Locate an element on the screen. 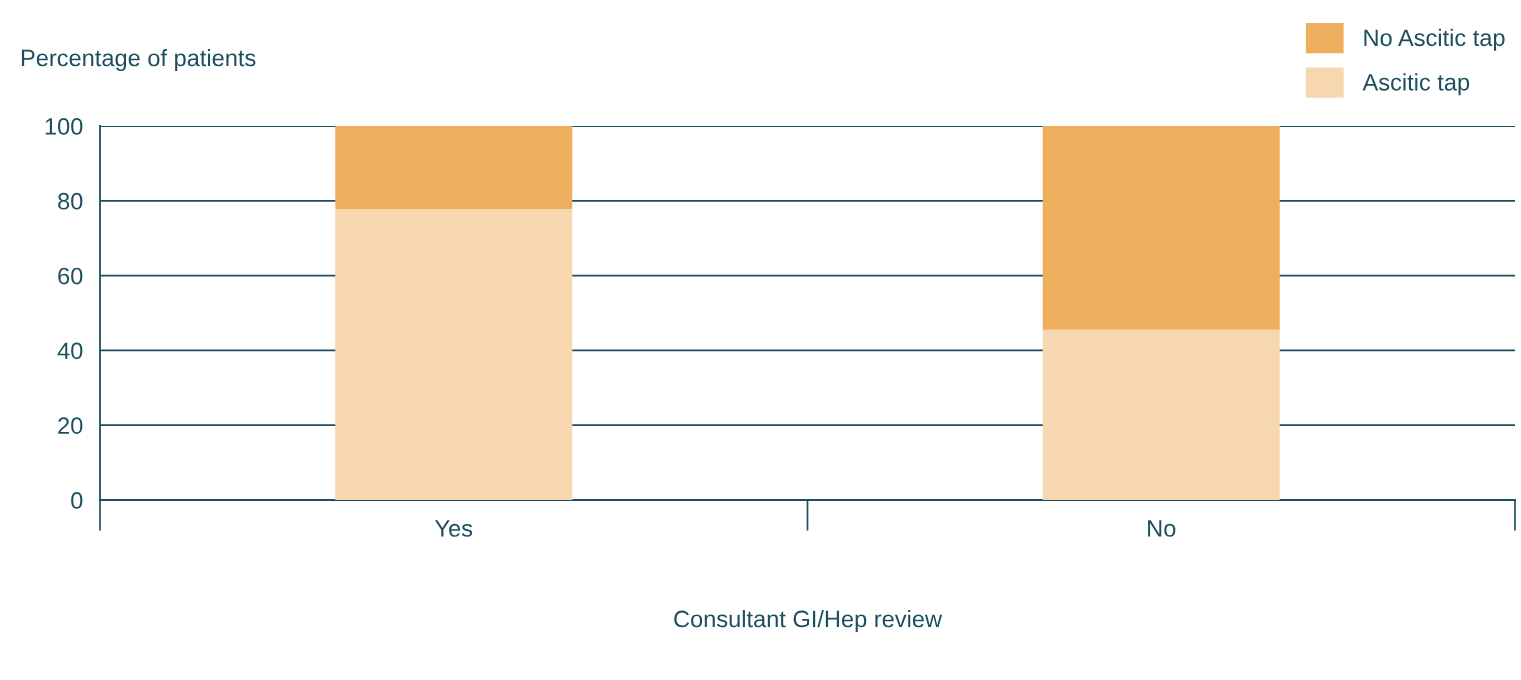 This screenshot has height=680, width=1521. x-axis-title: Consultant GI/Hep review is located at coordinates (808, 621).